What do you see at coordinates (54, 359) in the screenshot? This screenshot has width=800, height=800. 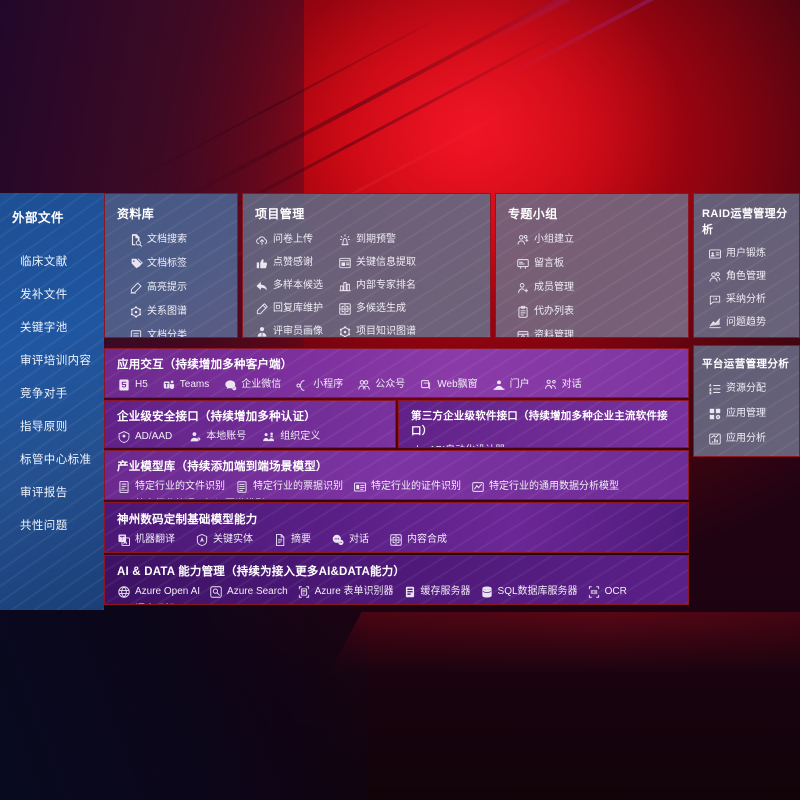 I see `sidebar-item-4: 审评培训内容` at bounding box center [54, 359].